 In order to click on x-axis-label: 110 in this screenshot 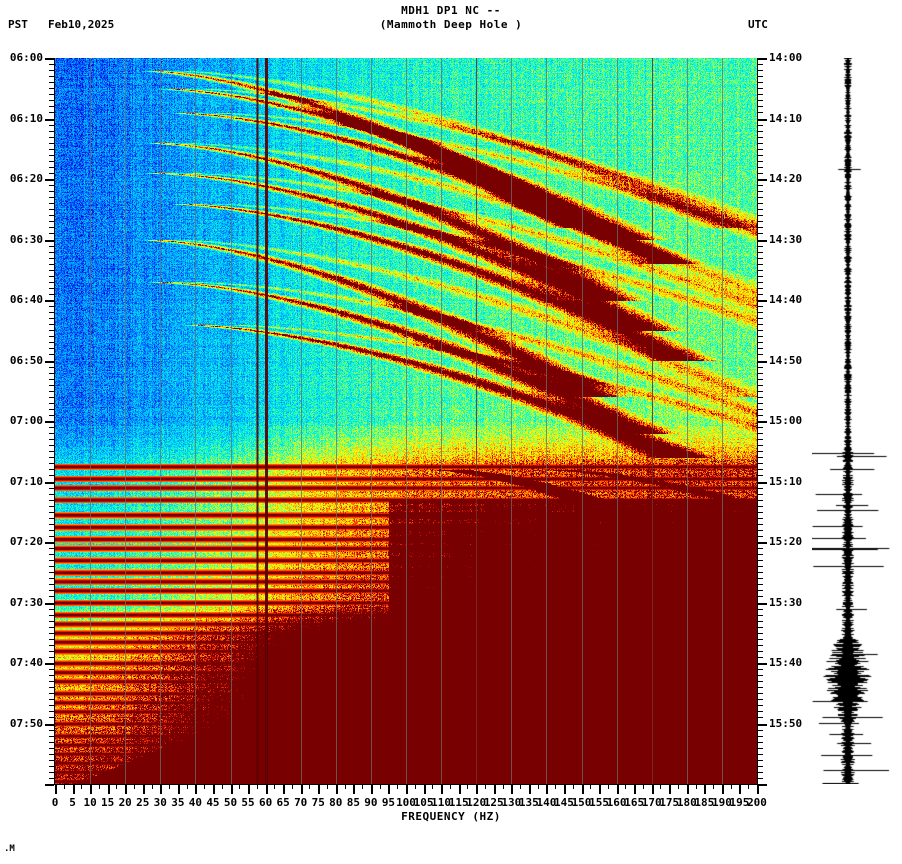, I will do `click(441, 802)`.